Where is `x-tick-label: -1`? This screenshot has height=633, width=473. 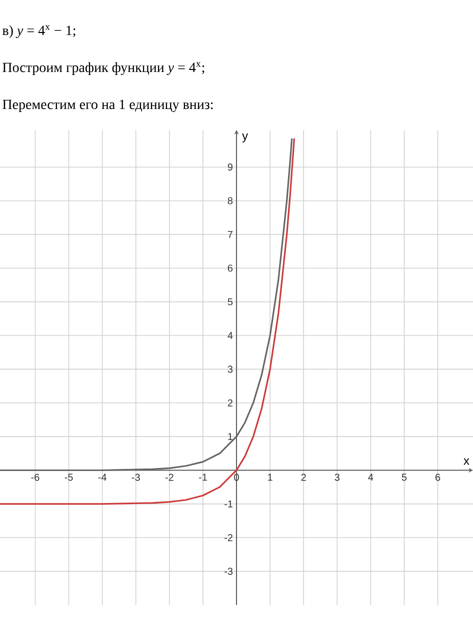
x-tick-label: -1 is located at coordinates (202, 477).